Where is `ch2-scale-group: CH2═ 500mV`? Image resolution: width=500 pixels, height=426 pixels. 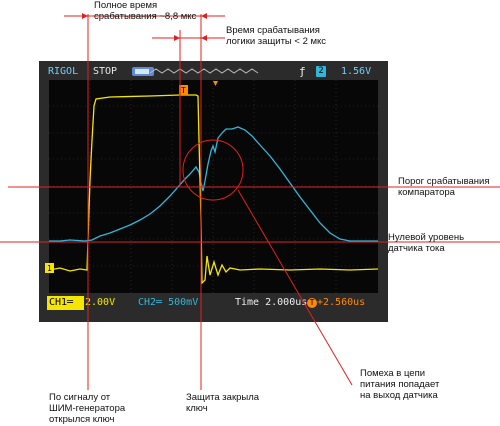
ch2-scale-group: CH2═ 500mV is located at coordinates (168, 303).